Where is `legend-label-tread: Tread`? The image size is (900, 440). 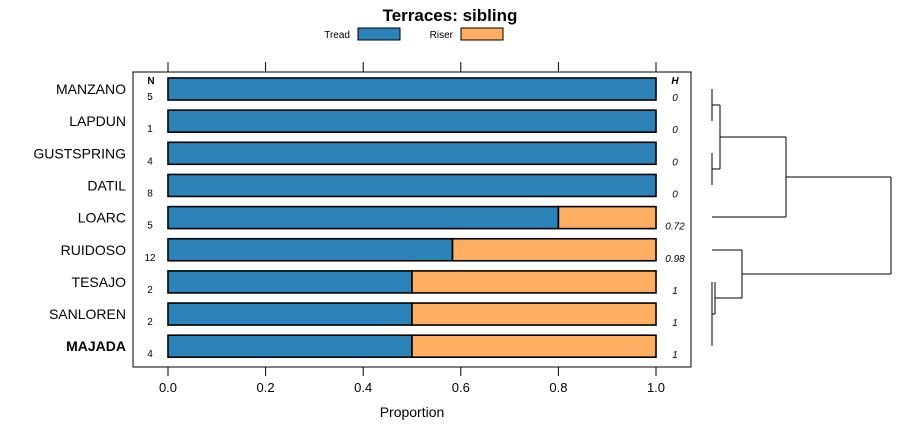 legend-label-tread: Tread is located at coordinates (337, 35).